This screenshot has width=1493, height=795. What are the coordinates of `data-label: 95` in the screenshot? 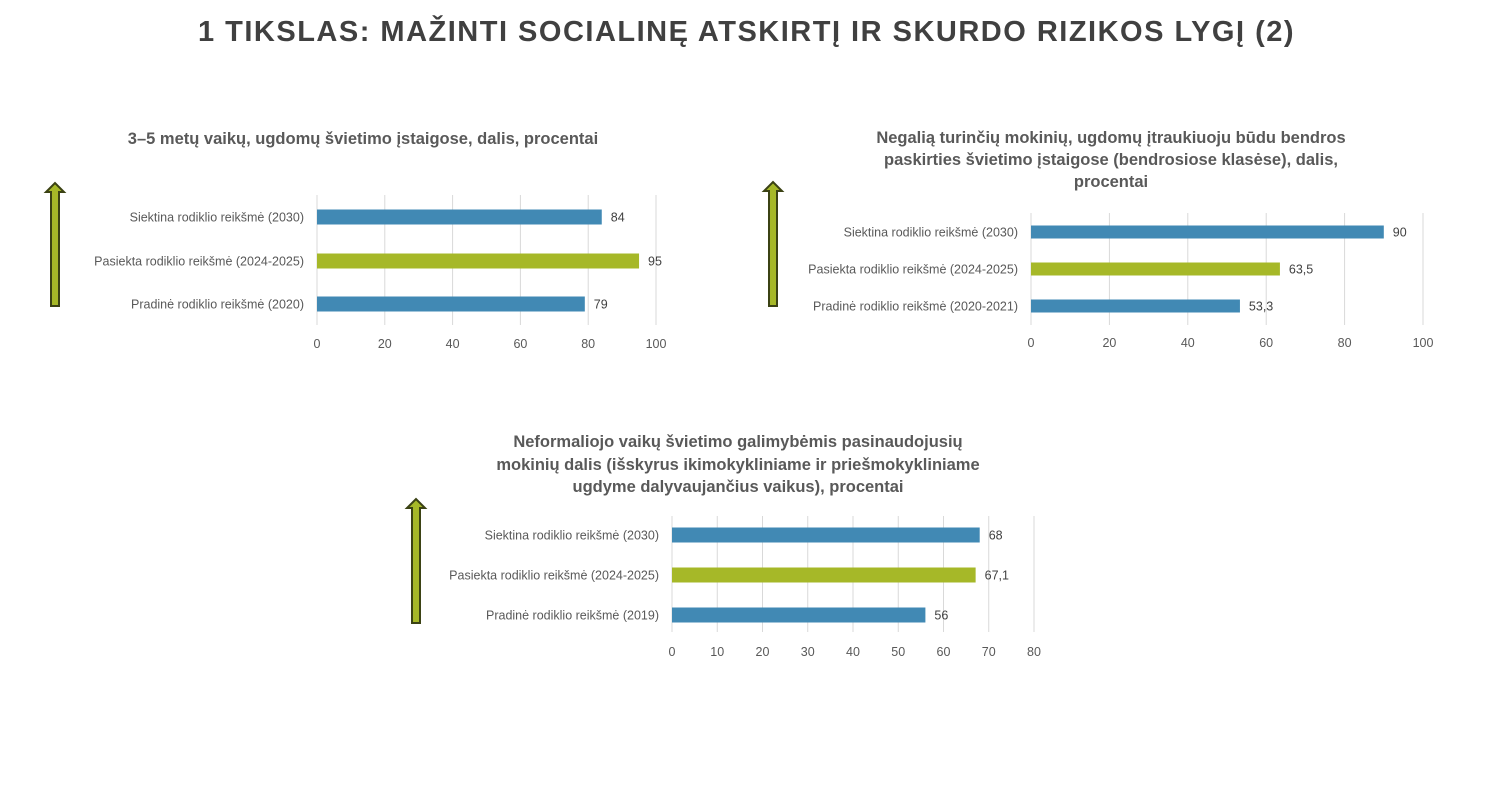 It's located at (655, 262).